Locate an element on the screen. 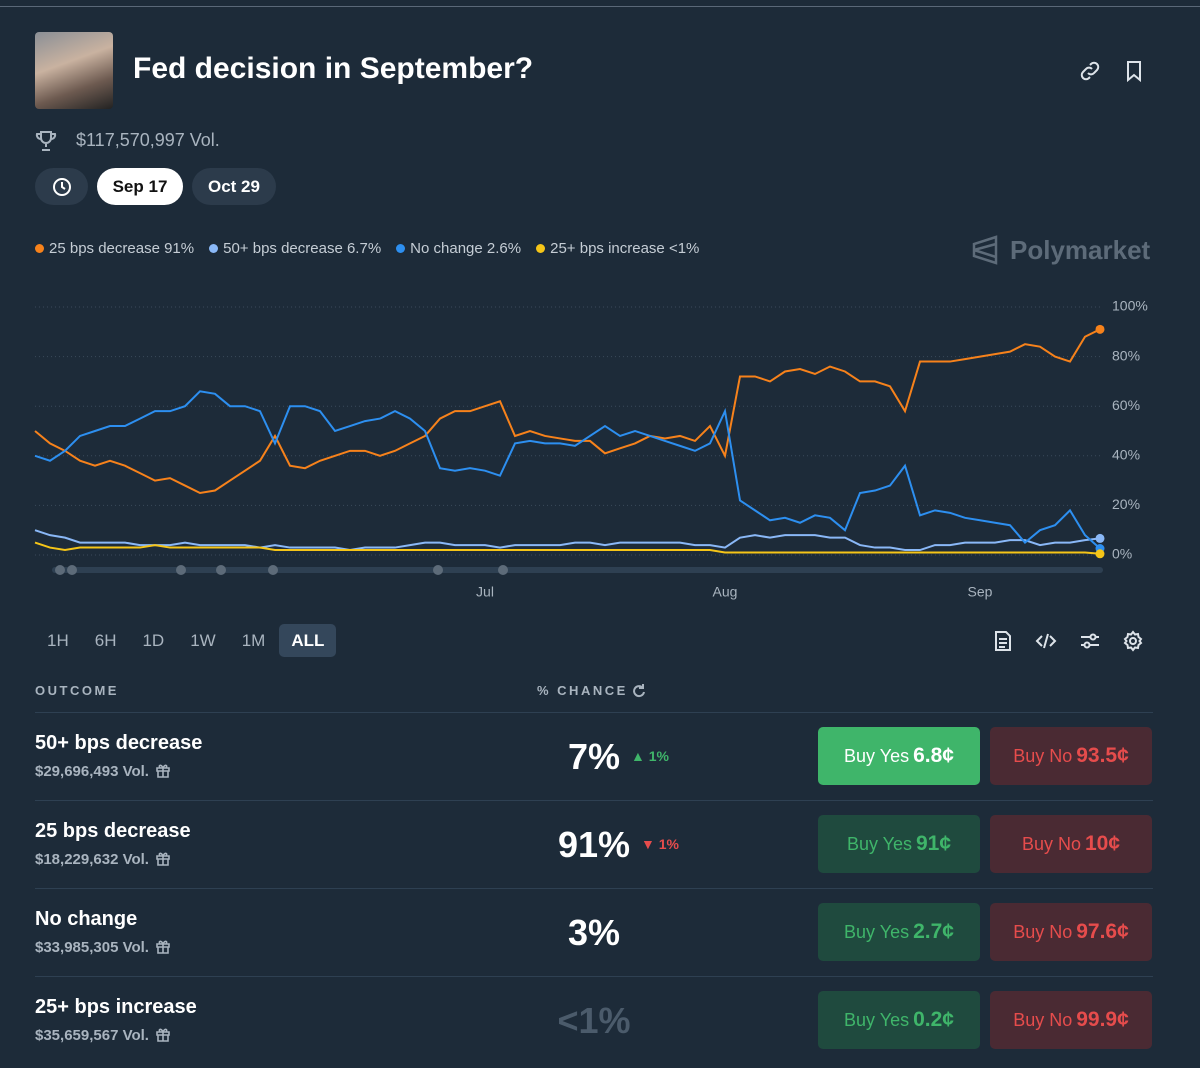 This screenshot has width=1200, height=1068. history-tab is located at coordinates (61, 186).